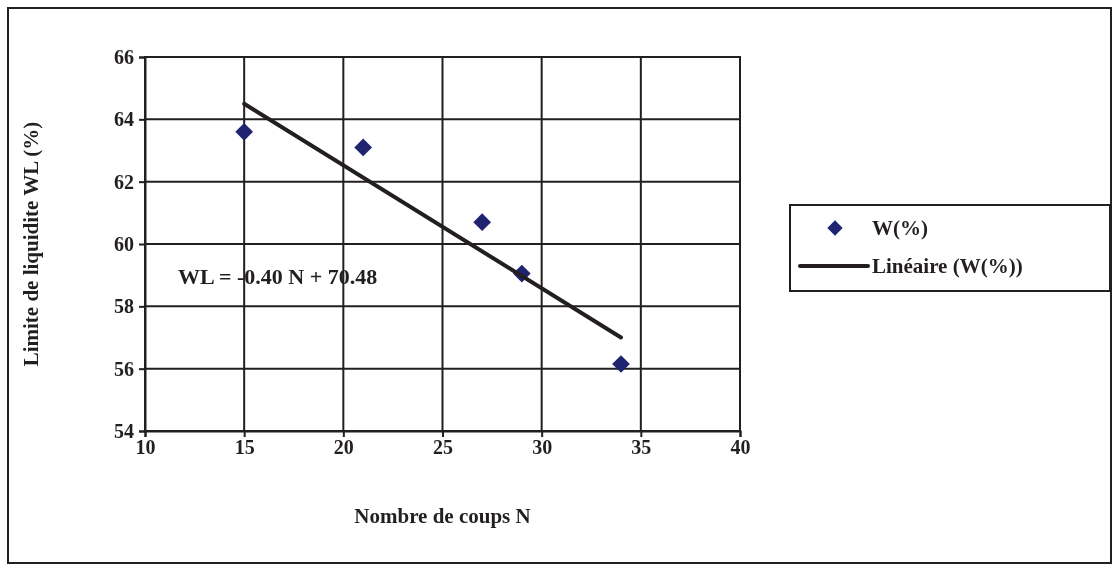 This screenshot has height=571, width=1119. Describe the element at coordinates (124, 243) in the screenshot. I see `y-tick-label: 60` at that location.